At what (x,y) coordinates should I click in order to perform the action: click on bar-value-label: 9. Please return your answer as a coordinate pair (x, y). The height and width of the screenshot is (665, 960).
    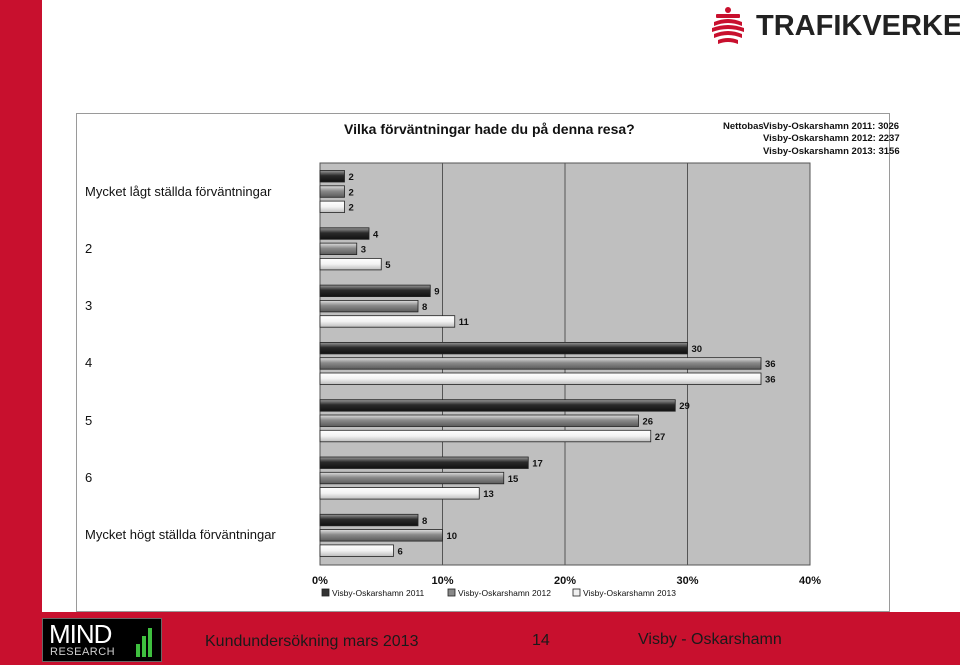
    Looking at the image, I should click on (436, 292).